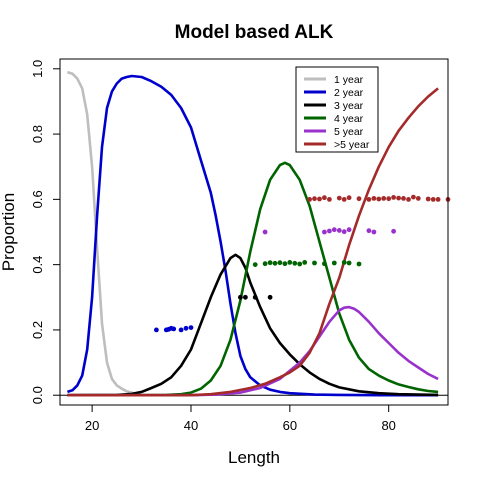 This screenshot has height=480, width=480. Describe the element at coordinates (37, 330) in the screenshot. I see `y-tick-label: 0.2` at that location.